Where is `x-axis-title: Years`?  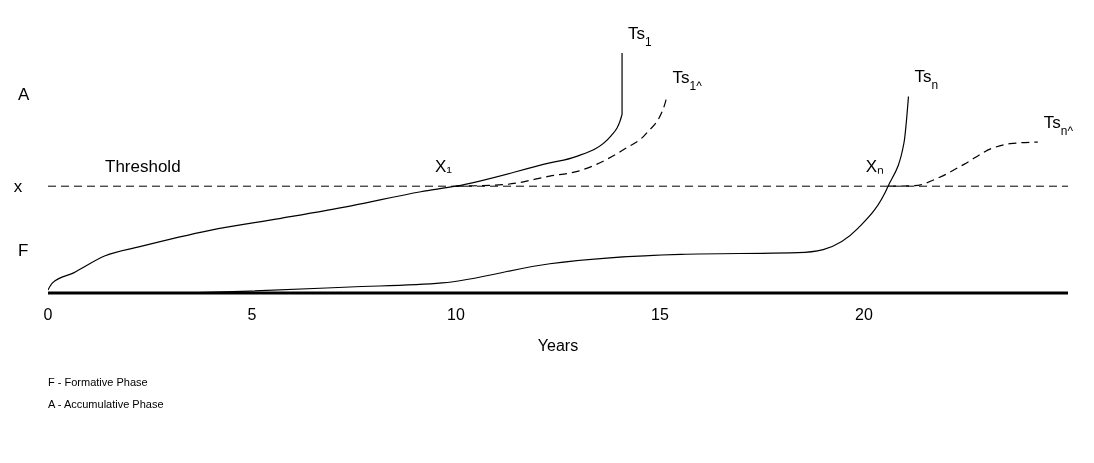 x-axis-title: Years is located at coordinates (558, 345).